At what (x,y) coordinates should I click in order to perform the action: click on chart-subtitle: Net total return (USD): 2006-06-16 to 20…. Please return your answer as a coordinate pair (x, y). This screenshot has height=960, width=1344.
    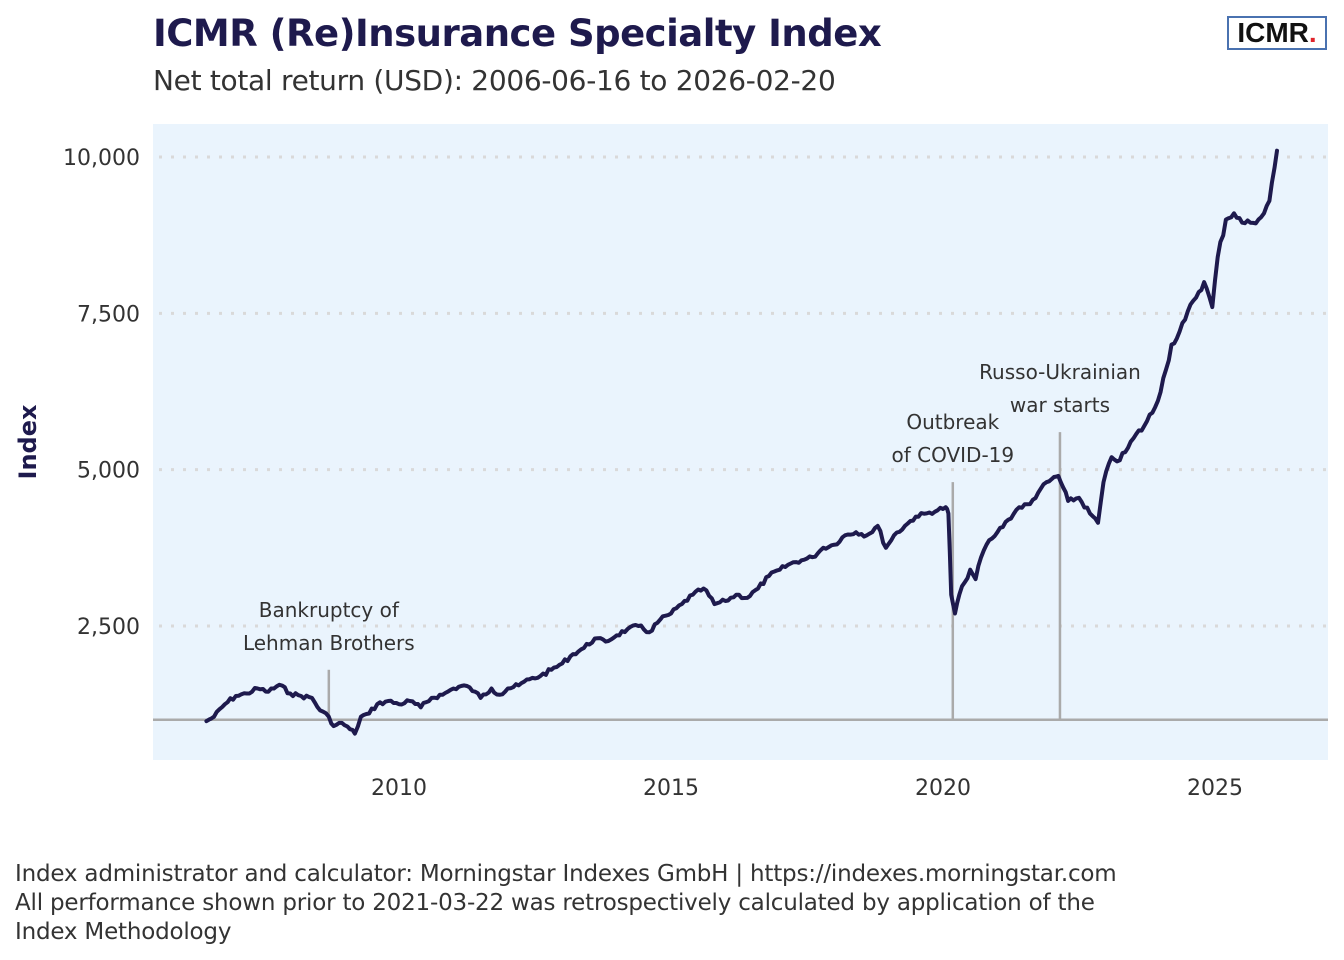
    Looking at the image, I should click on (494, 80).